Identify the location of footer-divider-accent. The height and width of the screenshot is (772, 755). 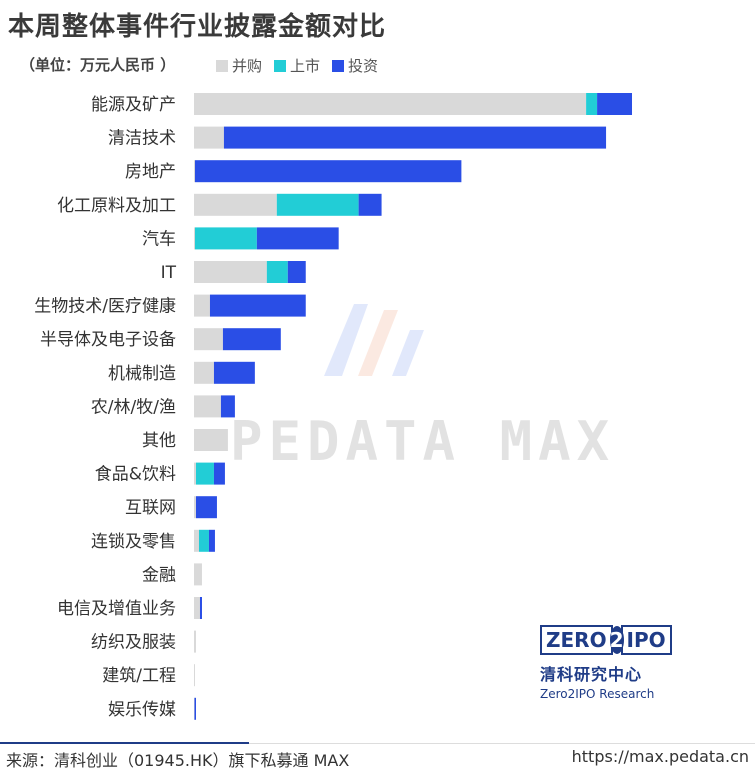
(124, 743).